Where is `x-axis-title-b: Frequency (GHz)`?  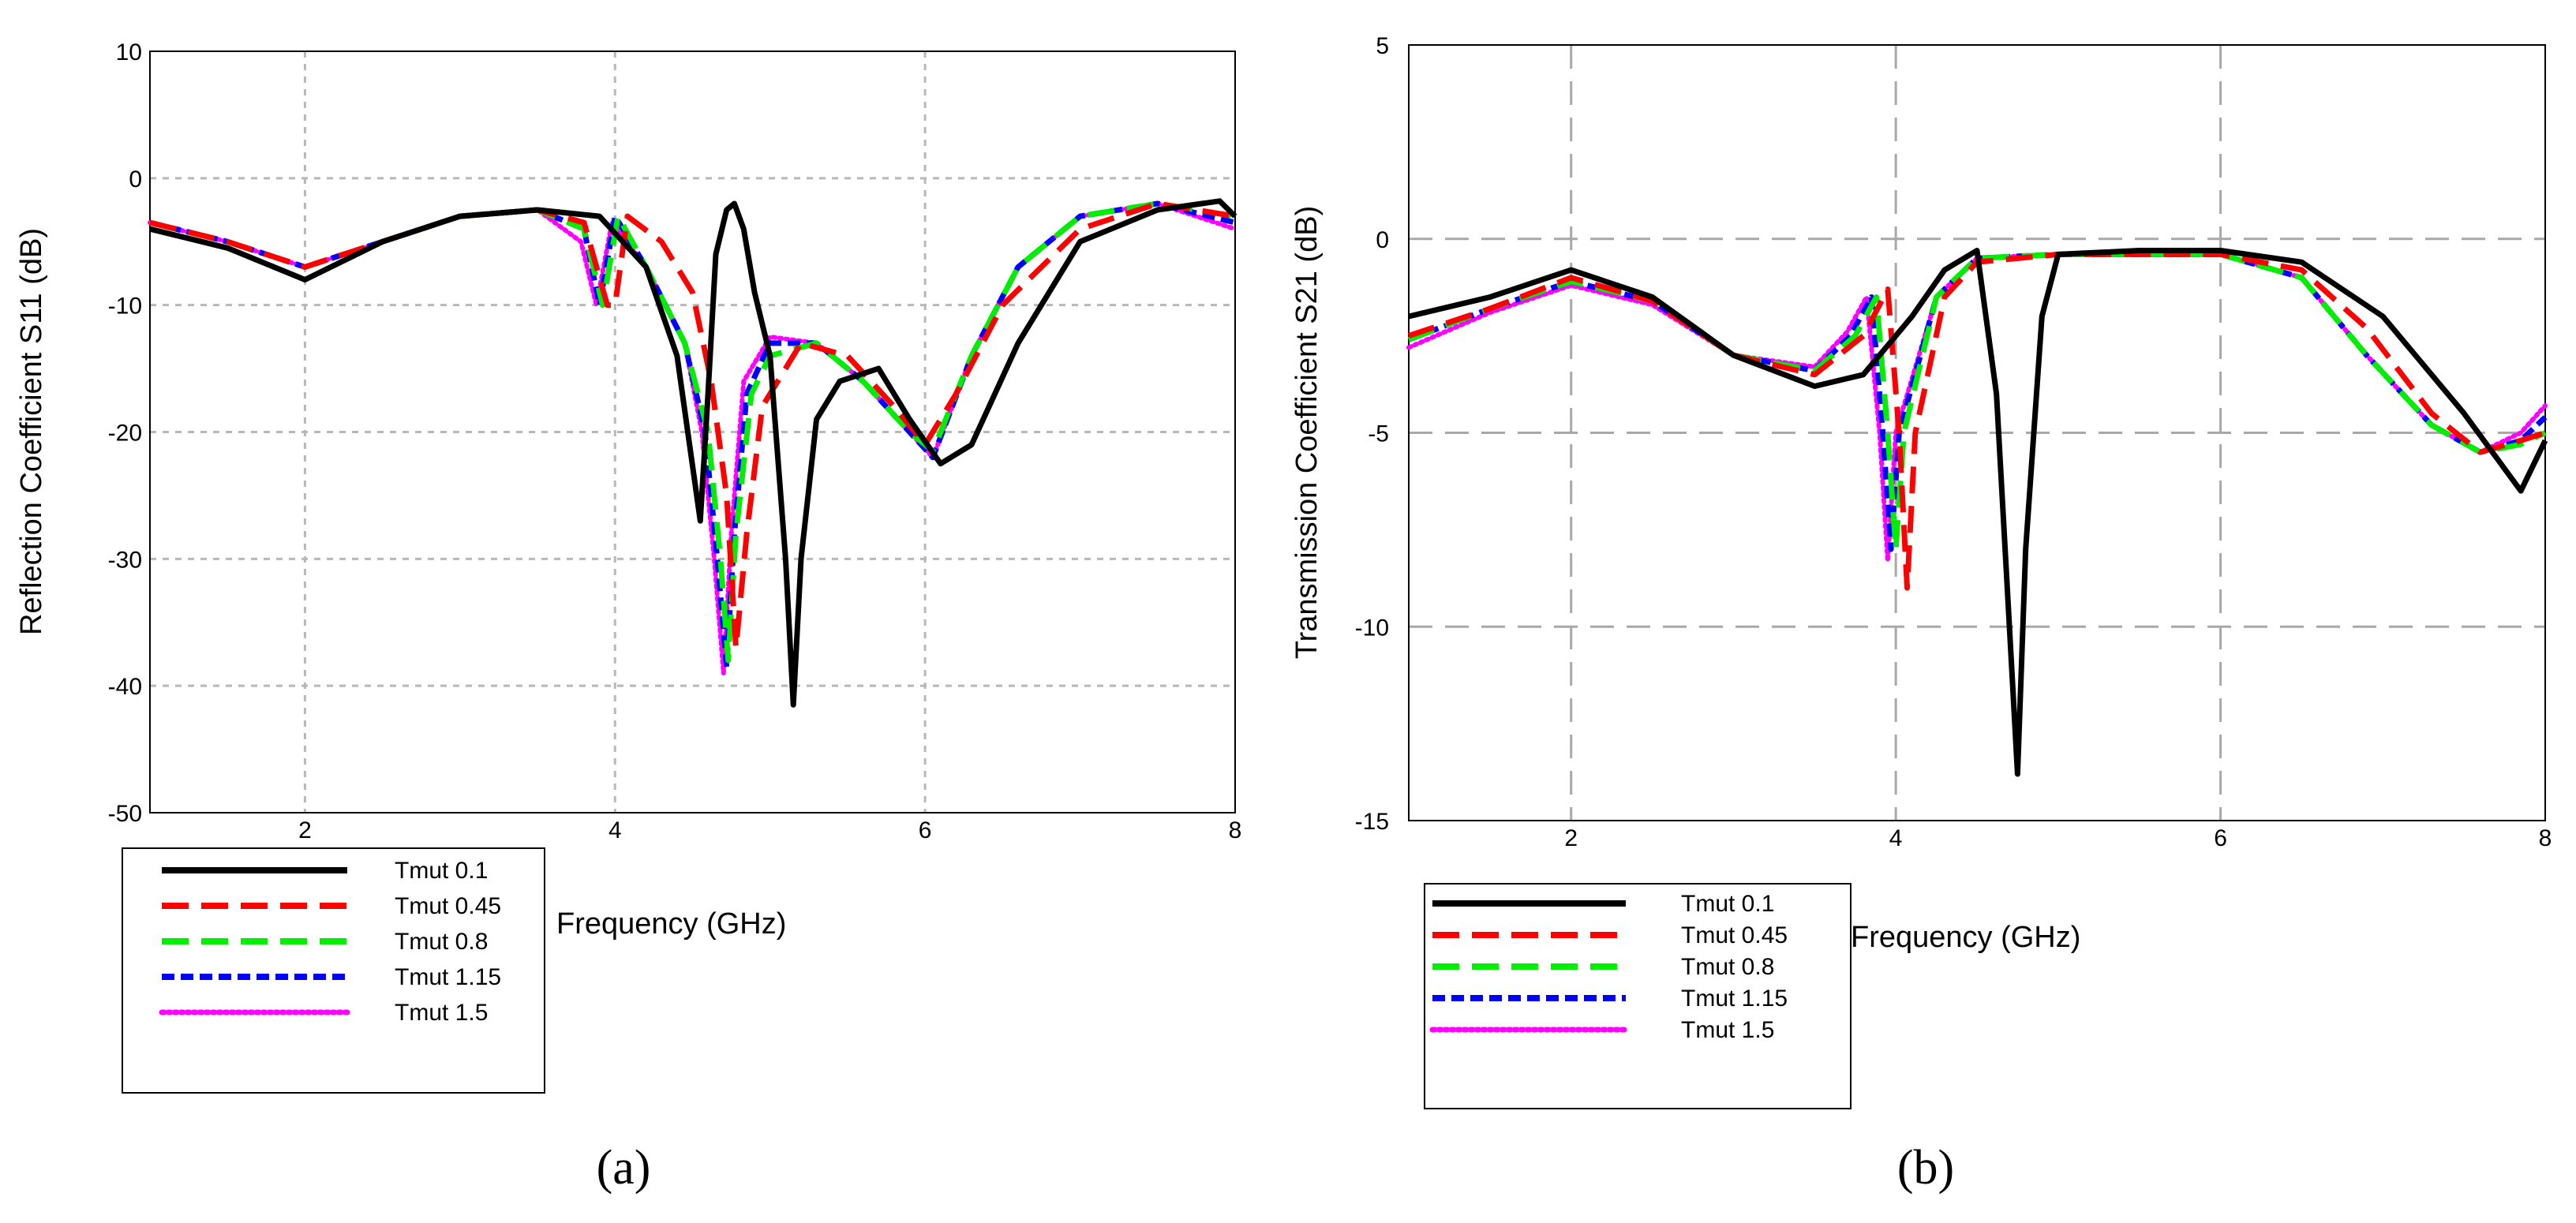 x-axis-title-b: Frequency (GHz) is located at coordinates (1965, 937).